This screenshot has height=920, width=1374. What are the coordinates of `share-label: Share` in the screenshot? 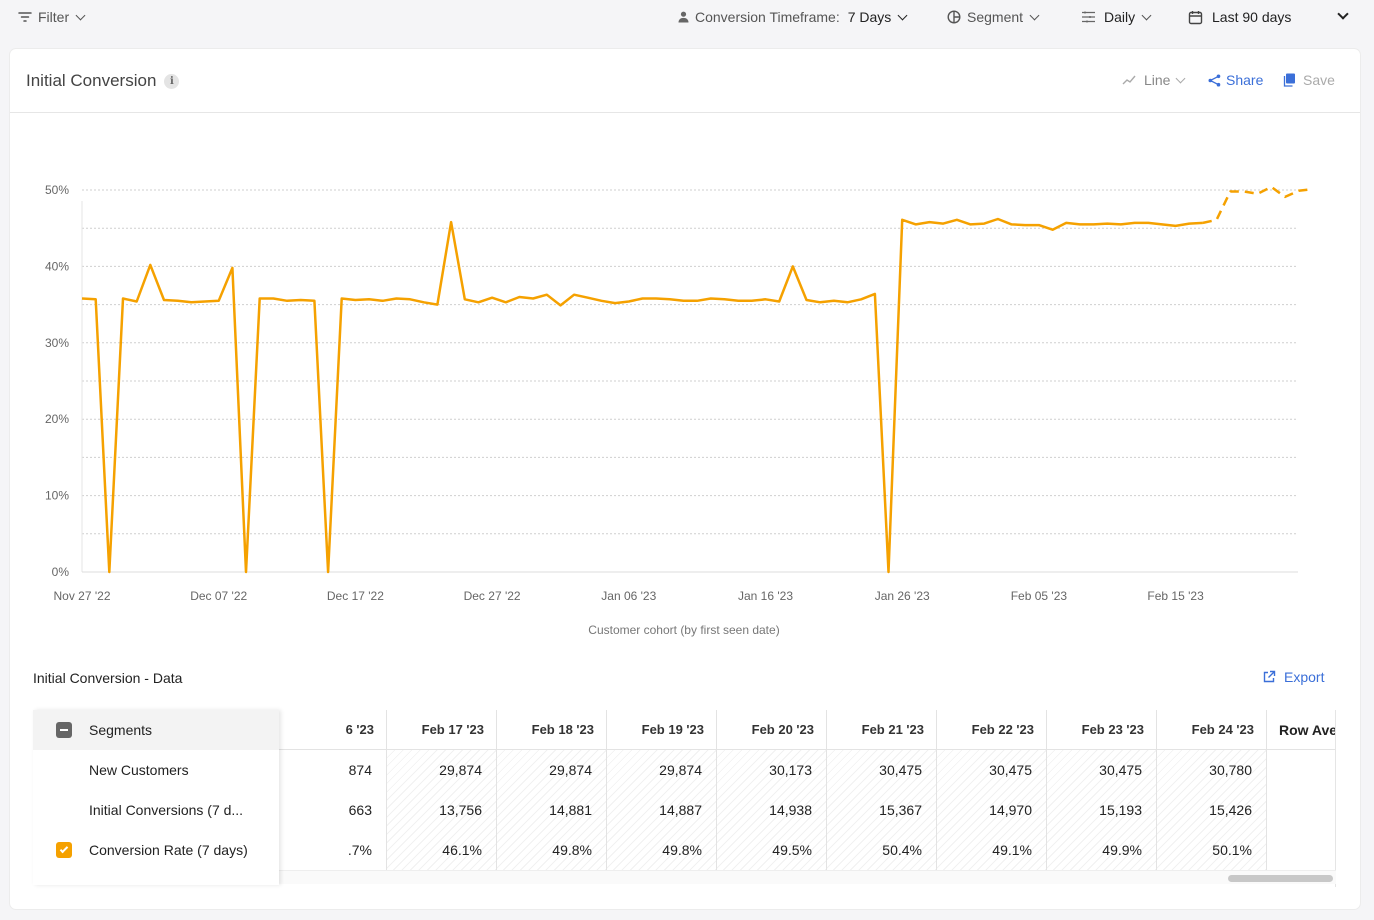 It's located at (1245, 80).